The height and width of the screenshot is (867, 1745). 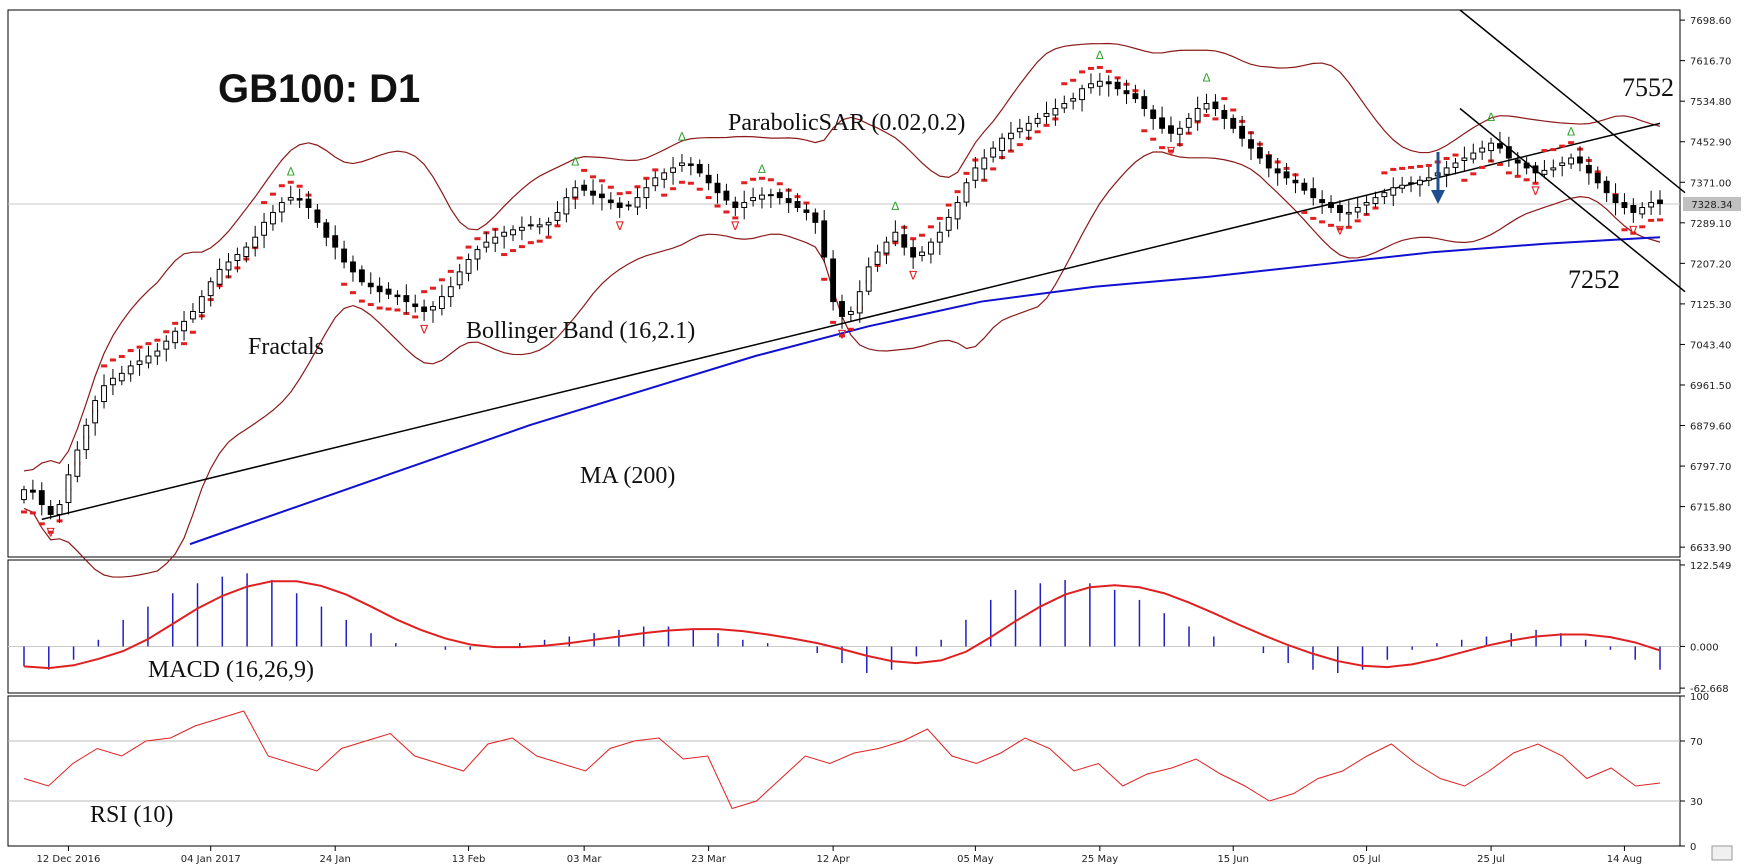 I want to click on rsi-tick-label: 70, so click(x=1696, y=742).